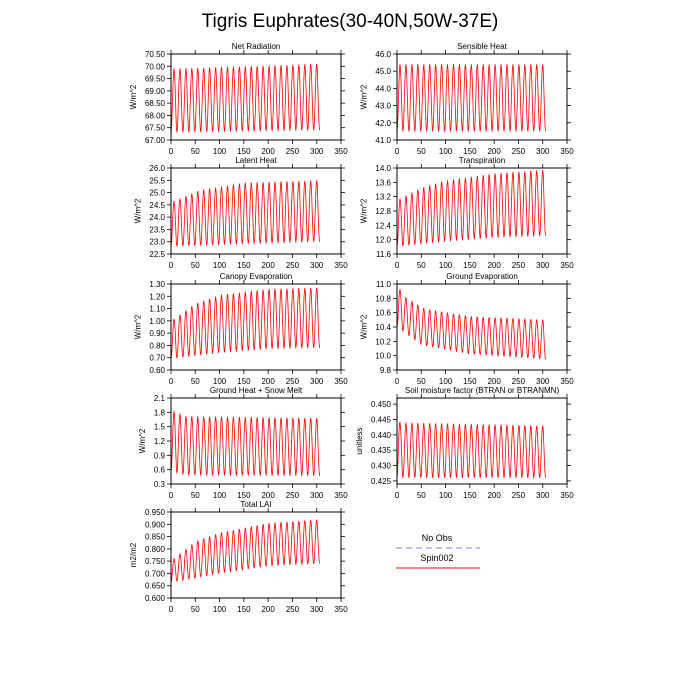  I want to click on y-tick-label: 44.0, so click(383, 88).